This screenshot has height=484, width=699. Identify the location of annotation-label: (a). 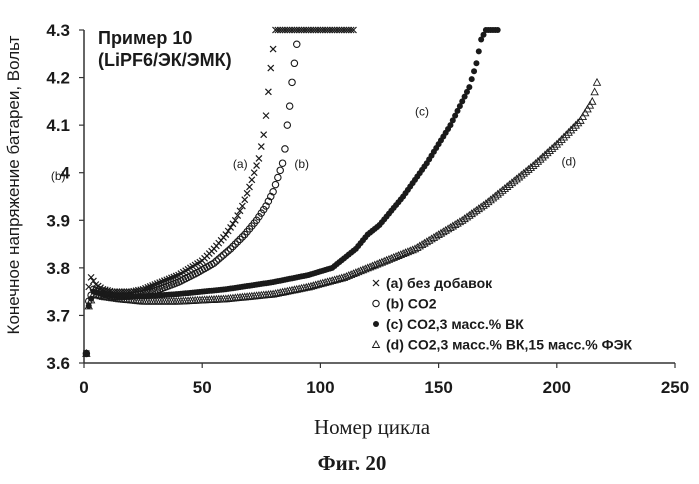
(240, 164).